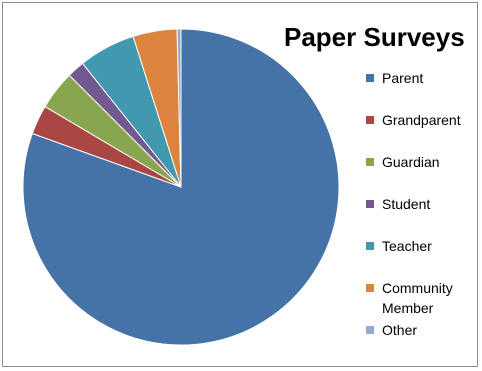 This screenshot has height=371, width=482. I want to click on legend-item-student: Student, so click(424, 204).